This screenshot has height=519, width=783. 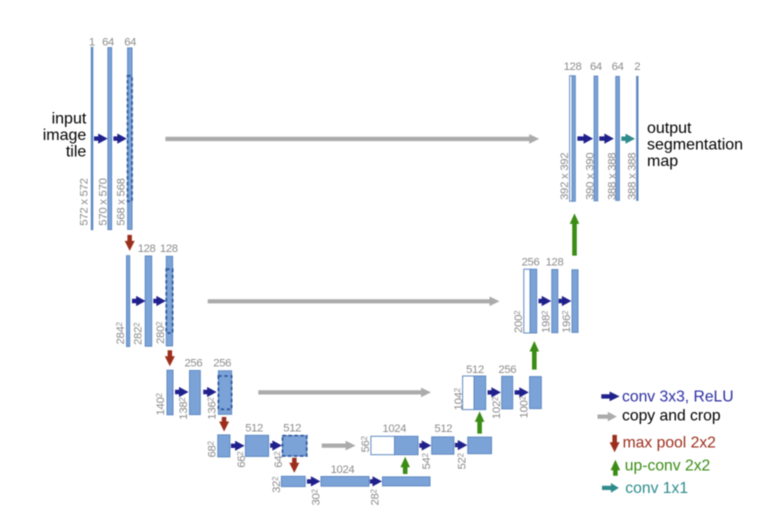 I want to click on svg-text: 542, so click(x=427, y=461).